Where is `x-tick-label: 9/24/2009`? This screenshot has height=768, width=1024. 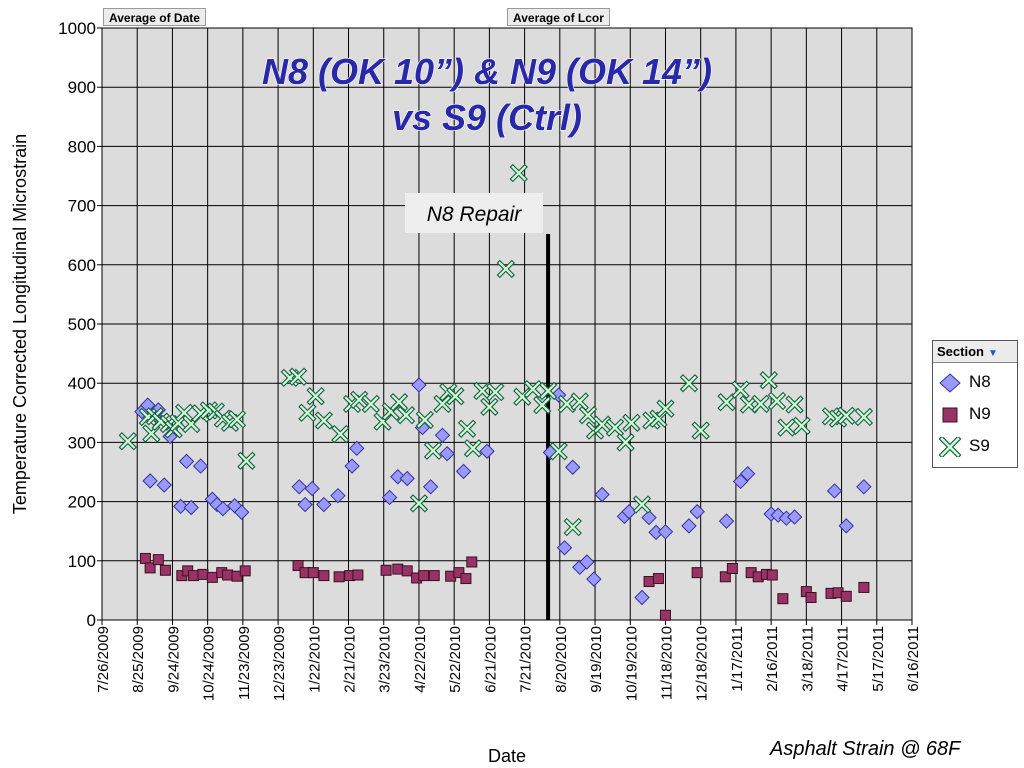 x-tick-label: 9/24/2009 is located at coordinates (173, 659).